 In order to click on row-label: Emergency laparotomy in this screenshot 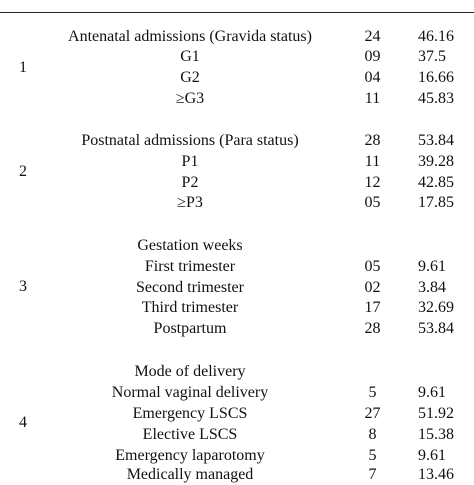, I will do `click(190, 455)`.